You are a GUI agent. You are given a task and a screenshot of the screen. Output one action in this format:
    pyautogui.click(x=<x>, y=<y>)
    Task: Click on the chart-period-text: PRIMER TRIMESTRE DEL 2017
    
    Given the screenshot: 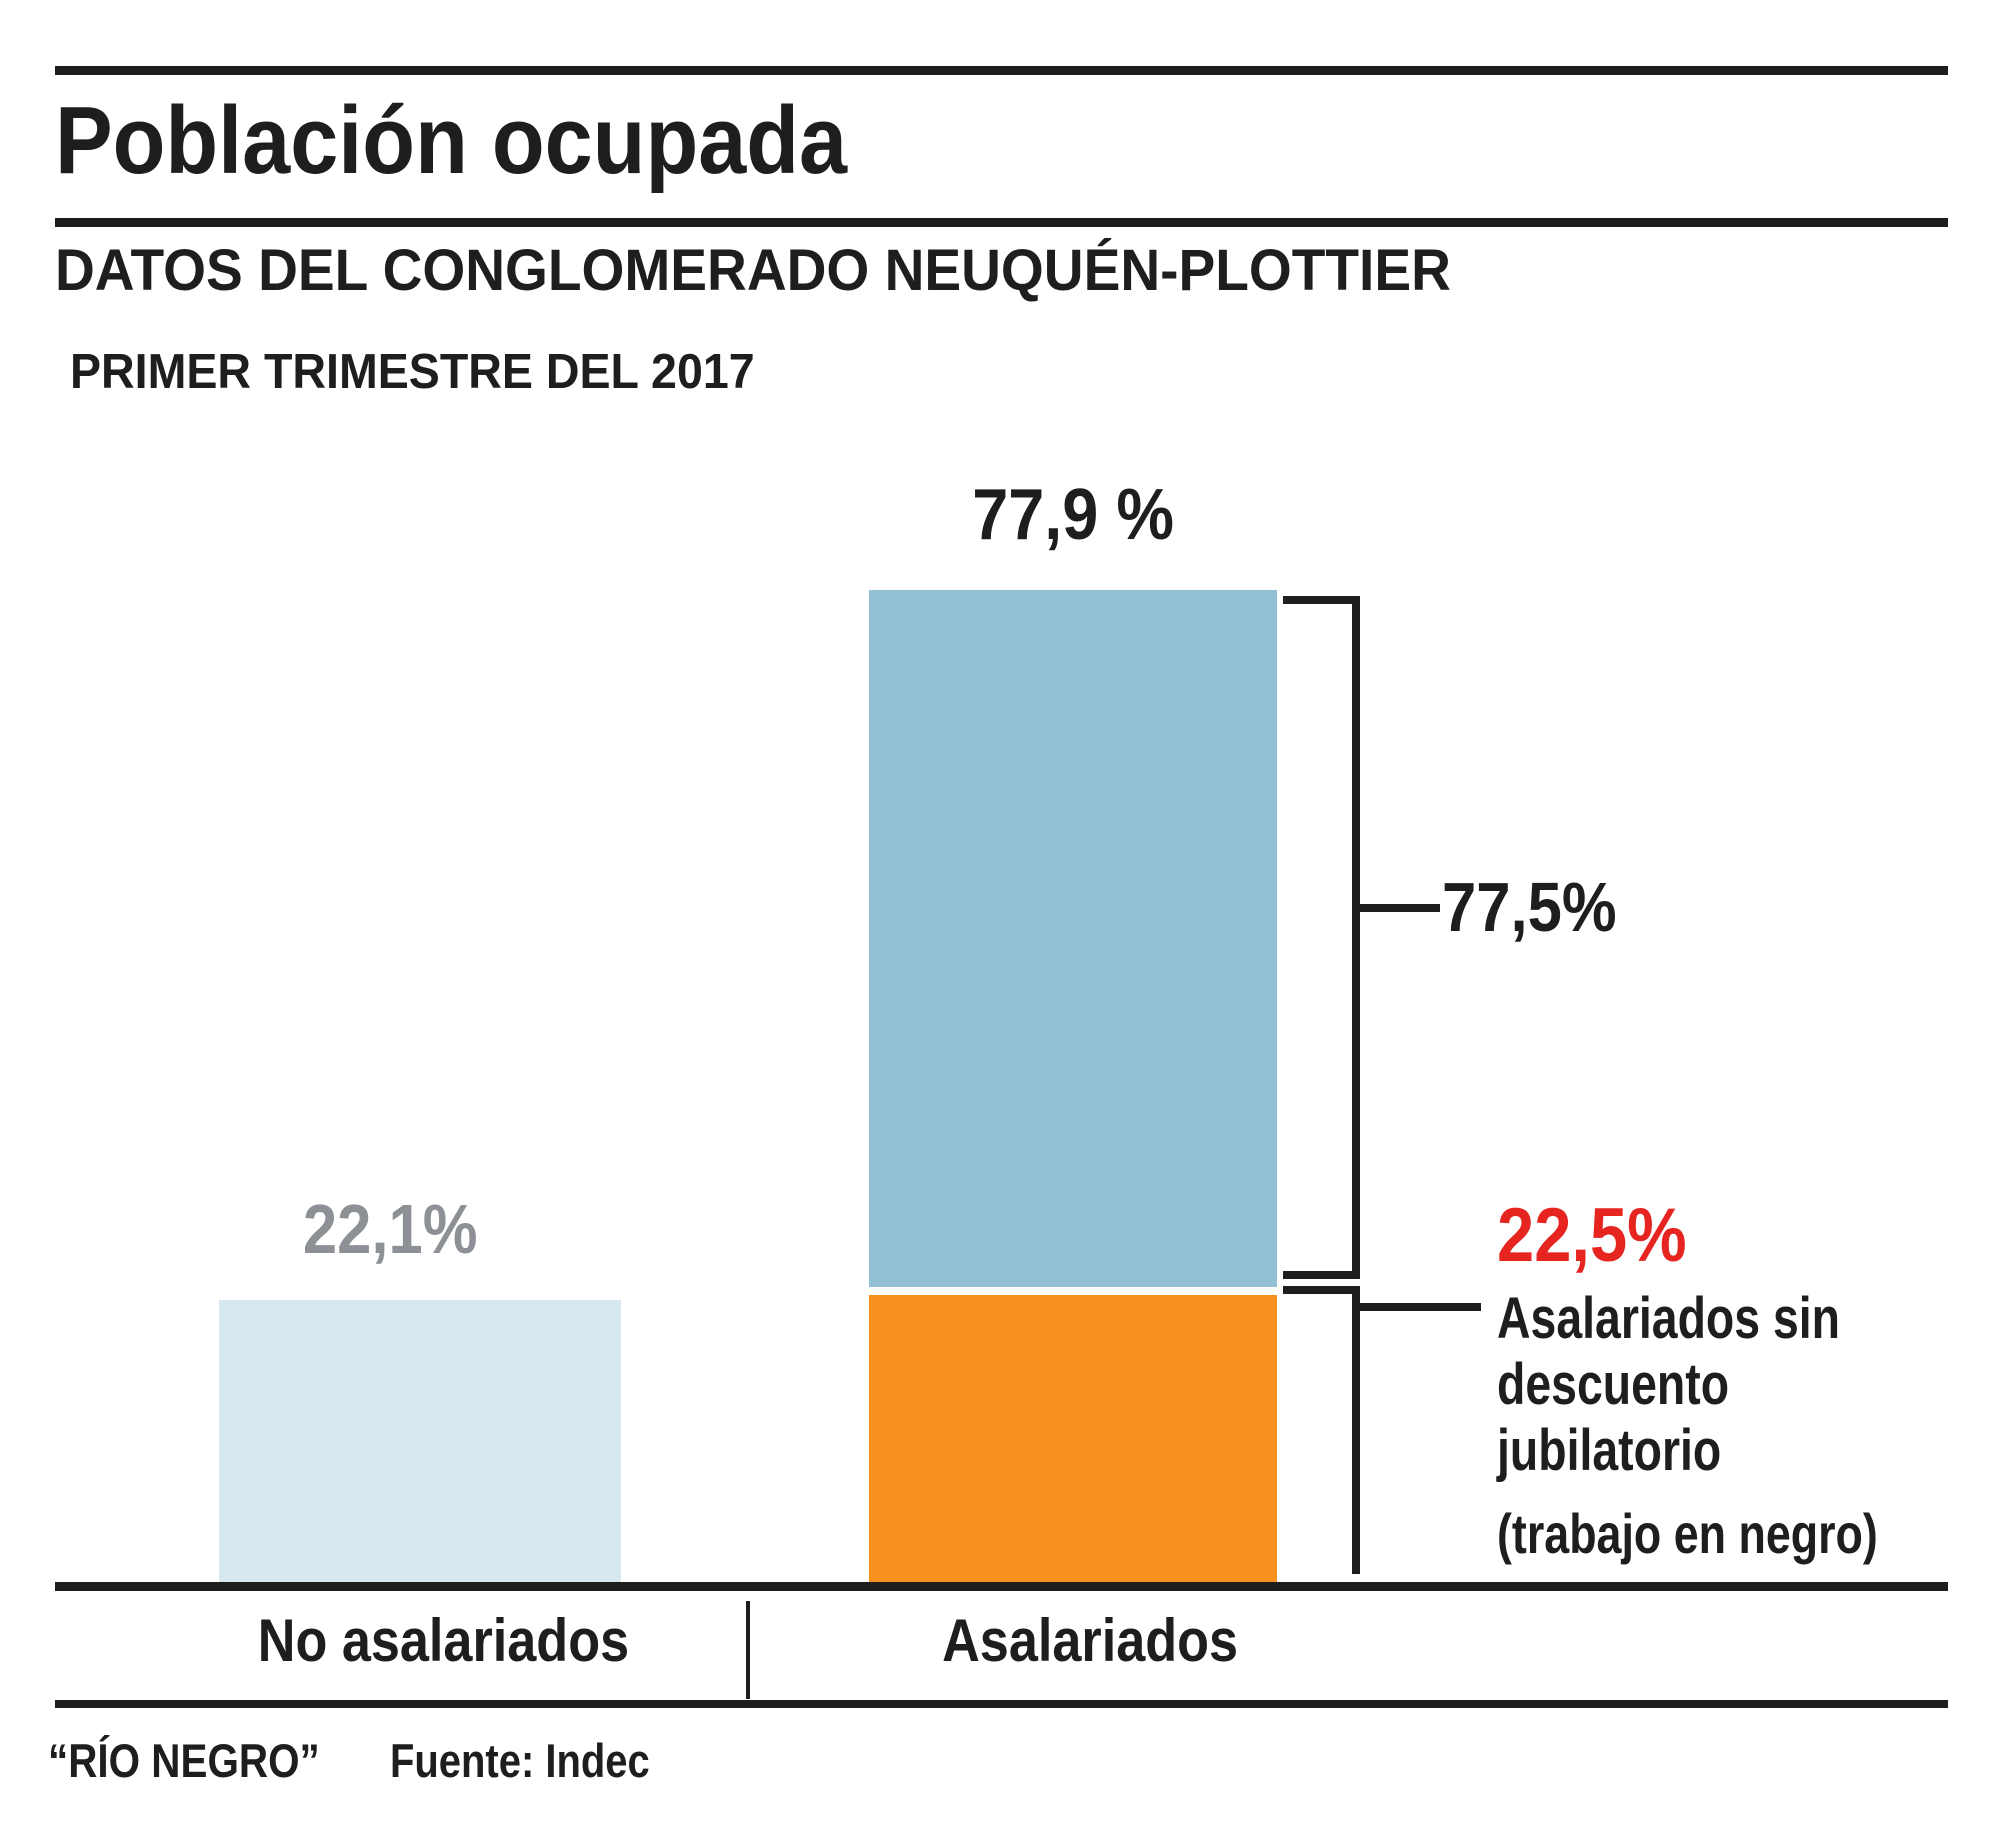 What is the action you would take?
    pyautogui.click(x=412, y=372)
    